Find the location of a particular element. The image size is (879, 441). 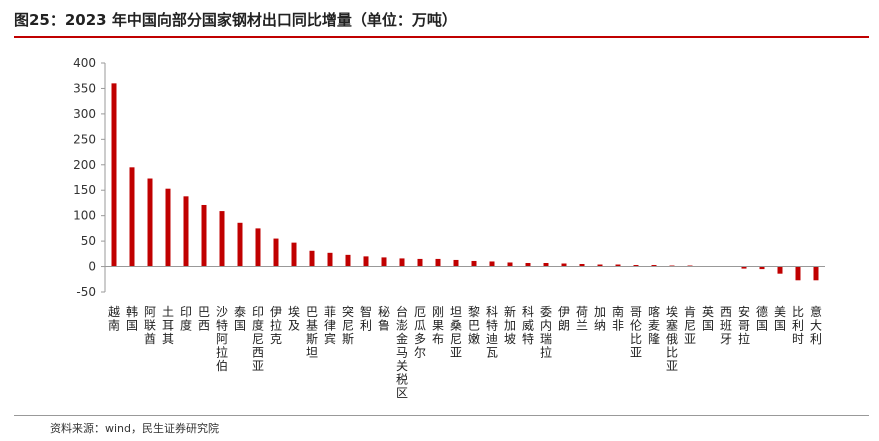

x-category-label: 肯尼亚 is located at coordinates (690, 325).